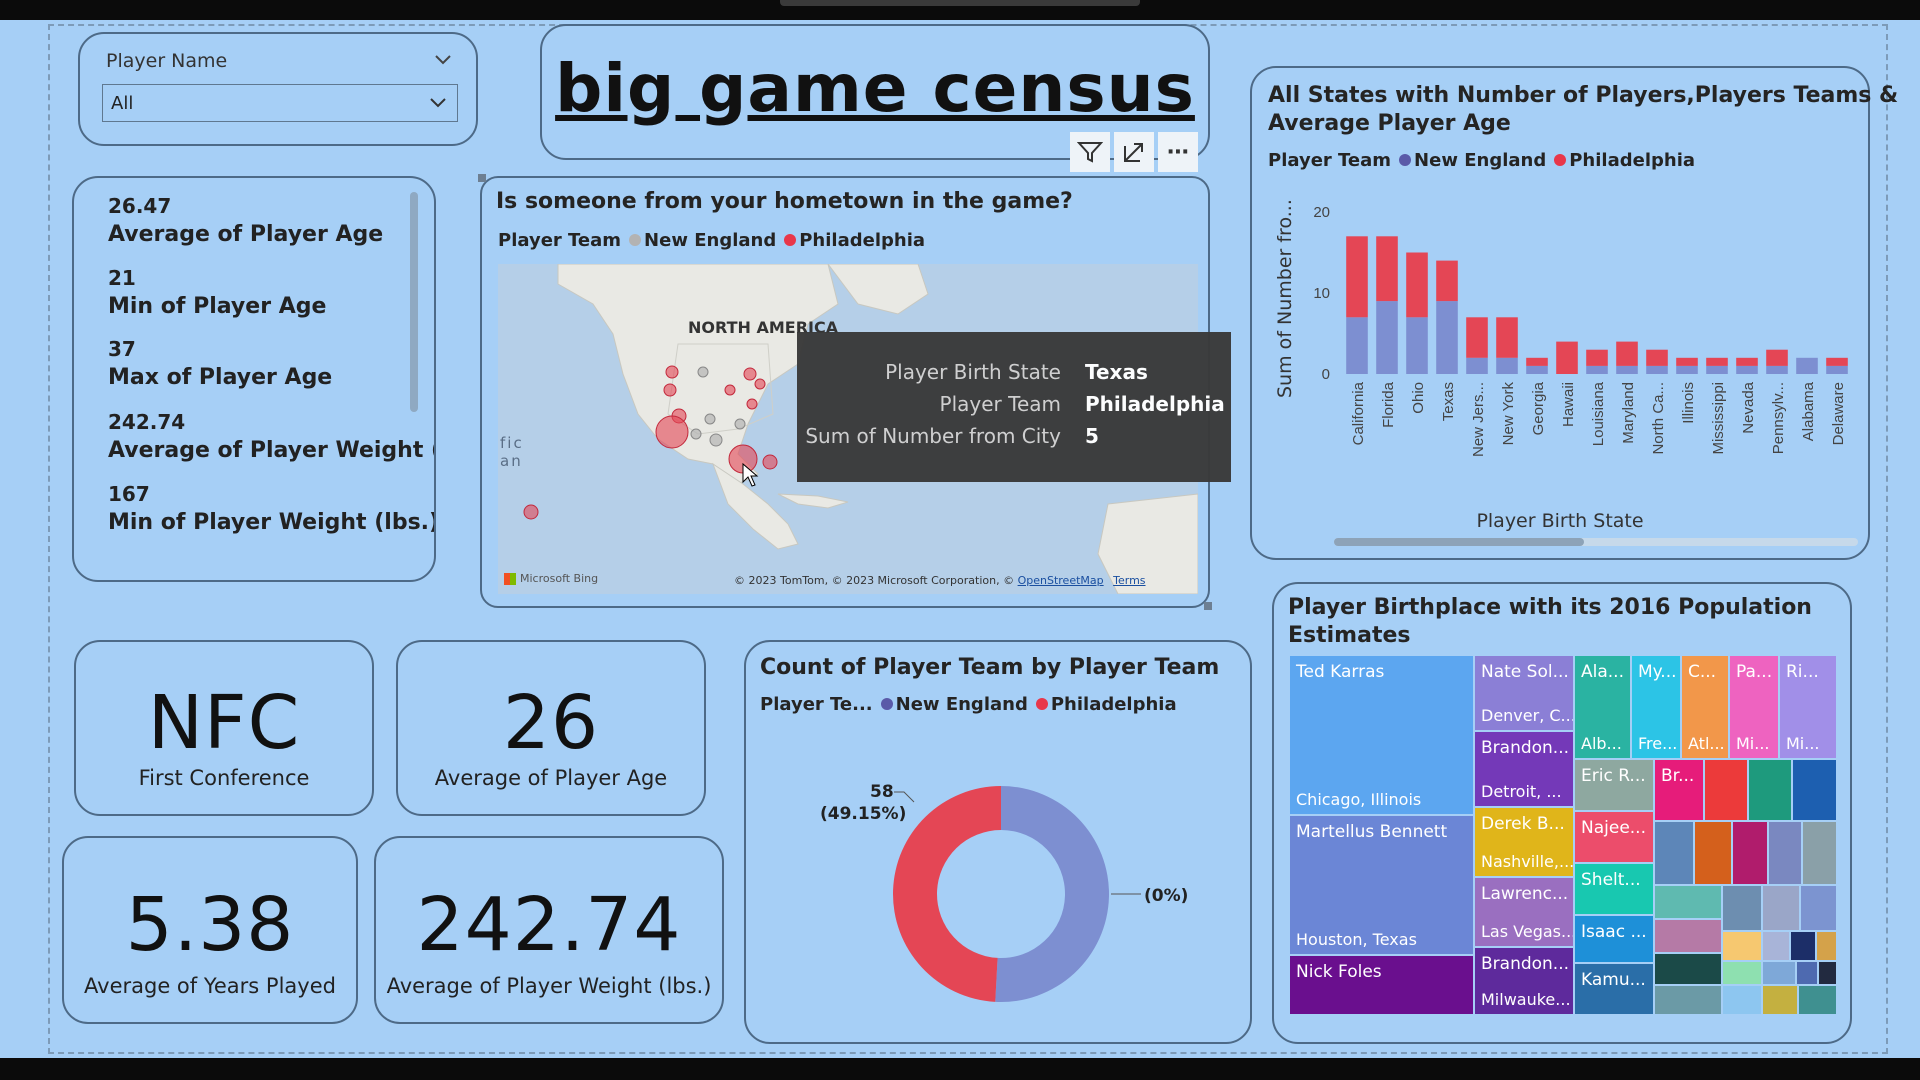  What do you see at coordinates (1129, 580) in the screenshot?
I see `terms-link: Terms` at bounding box center [1129, 580].